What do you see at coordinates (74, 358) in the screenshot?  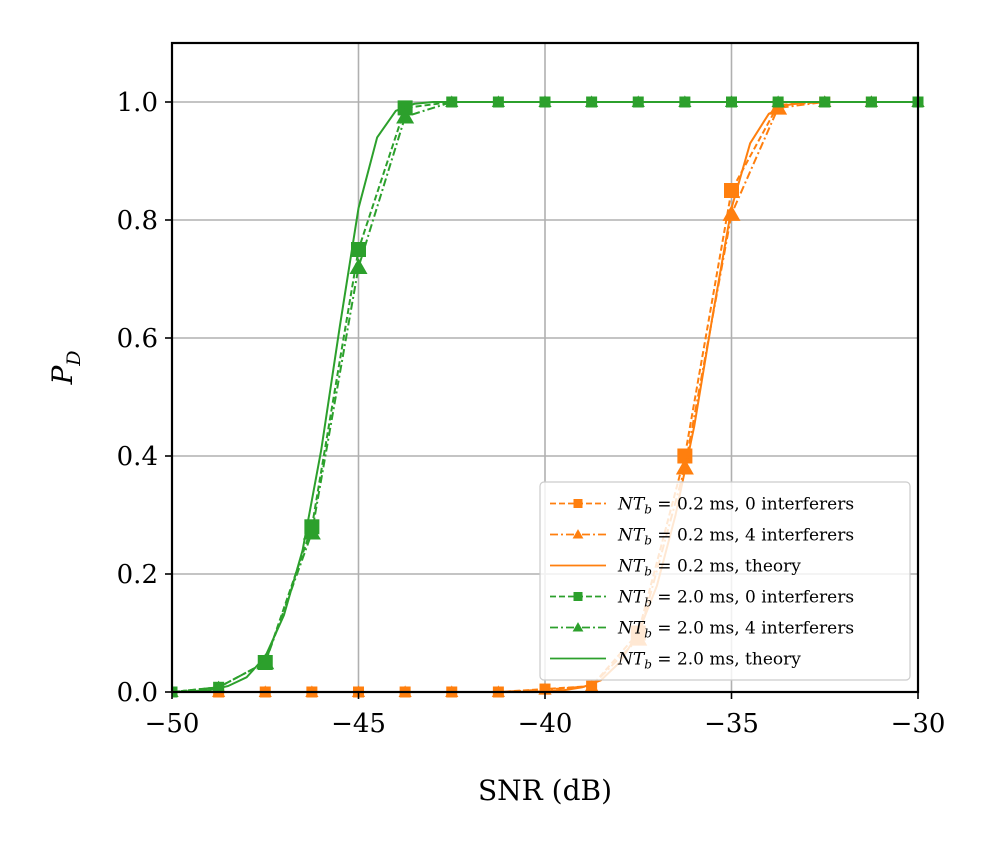 I see `y-axis-label-sub: D` at bounding box center [74, 358].